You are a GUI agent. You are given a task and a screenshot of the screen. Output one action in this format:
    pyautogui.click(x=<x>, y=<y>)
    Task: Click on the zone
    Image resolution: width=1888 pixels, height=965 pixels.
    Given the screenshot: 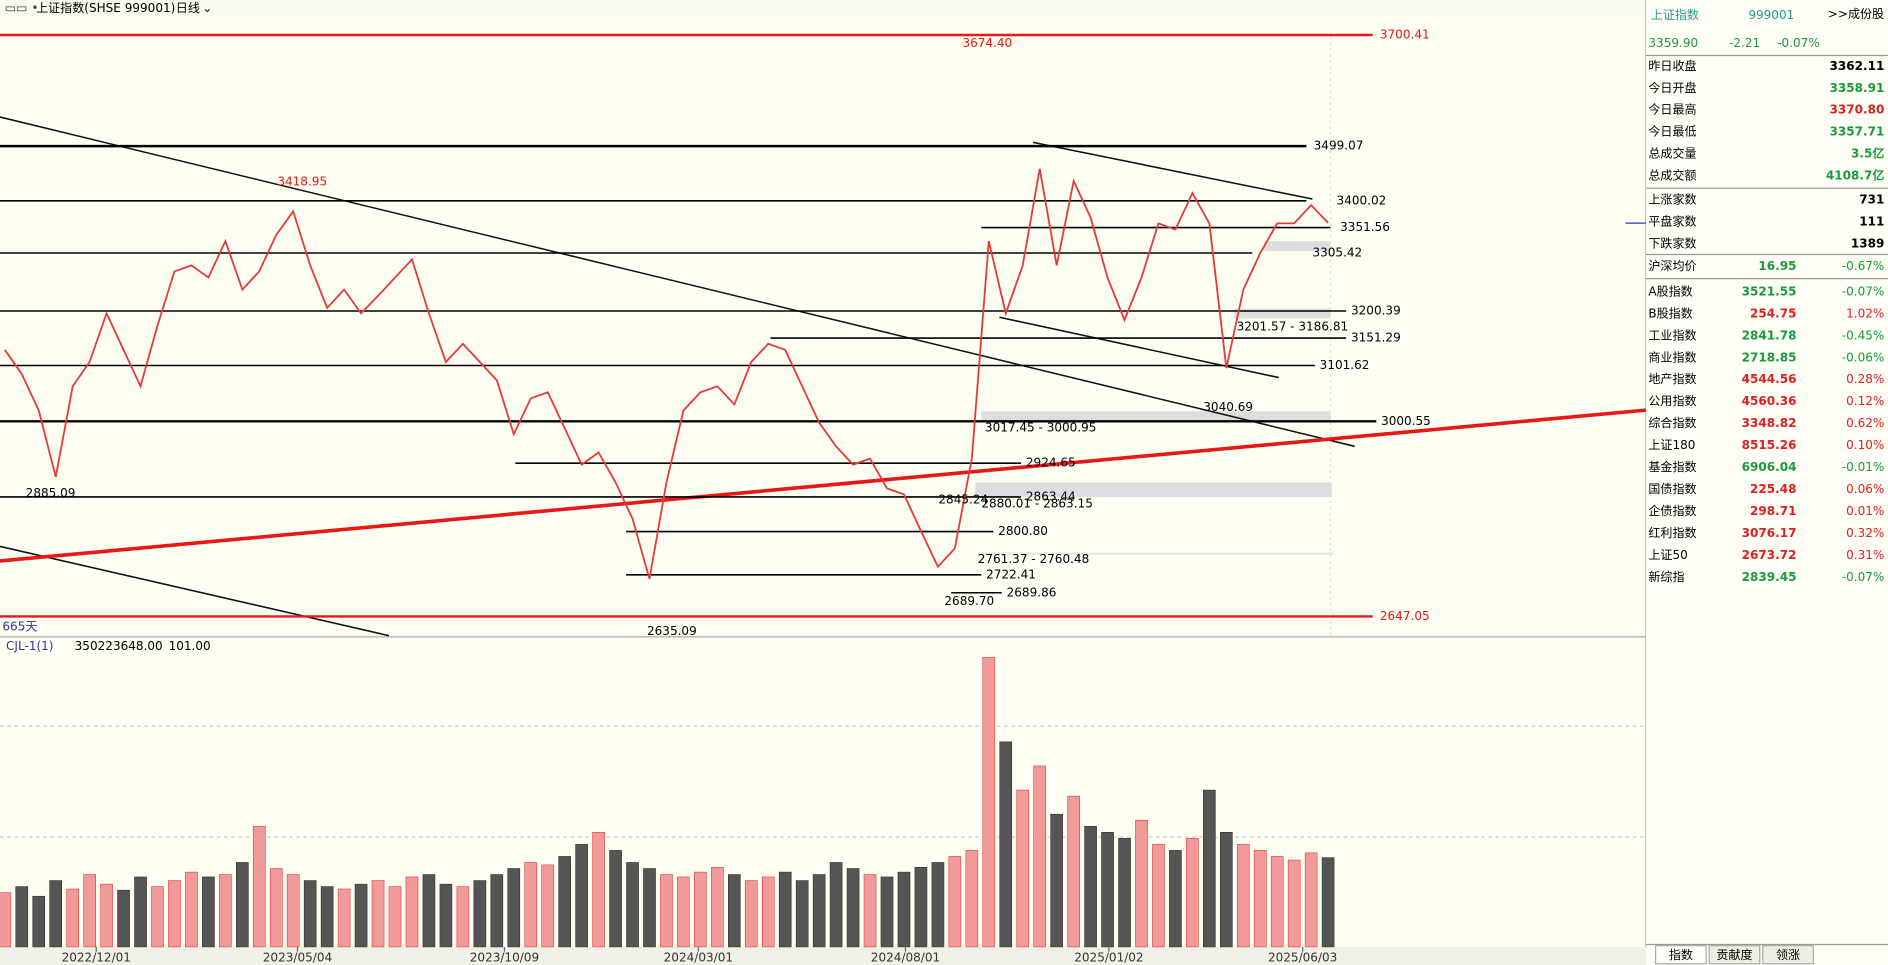 What is the action you would take?
    pyautogui.click(x=1282, y=313)
    